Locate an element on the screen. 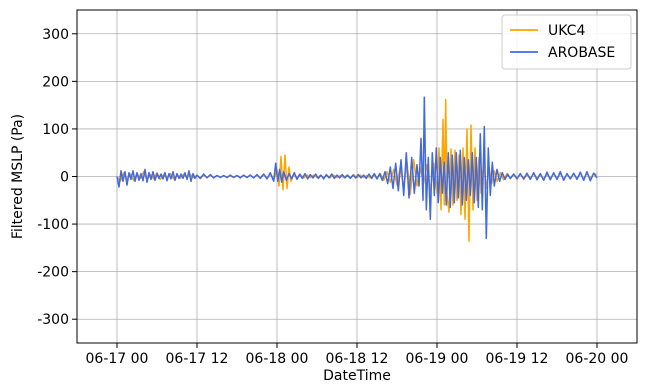 This screenshot has height=385, width=646. x-tick-label: 06-17 00 is located at coordinates (117, 359).